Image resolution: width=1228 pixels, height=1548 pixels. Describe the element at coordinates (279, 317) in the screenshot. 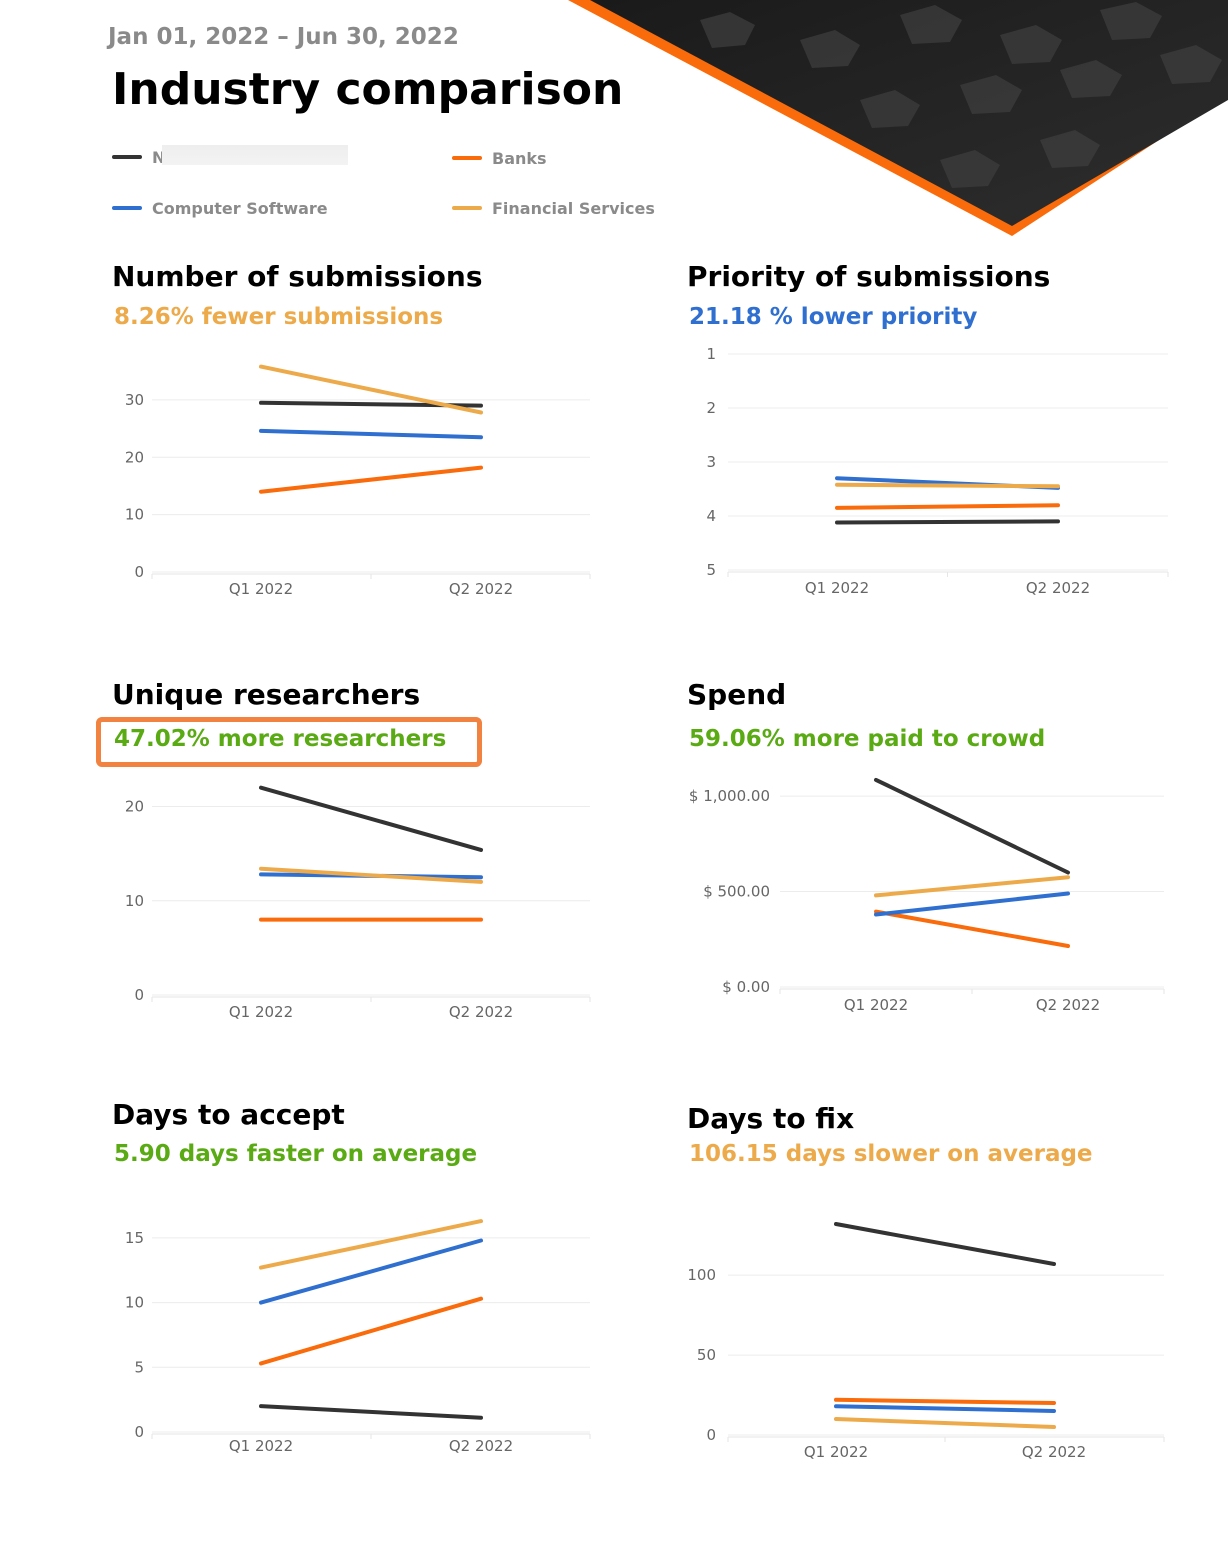

I see `chart-subtitle-submissions: 8.26% fewer submissions` at that location.